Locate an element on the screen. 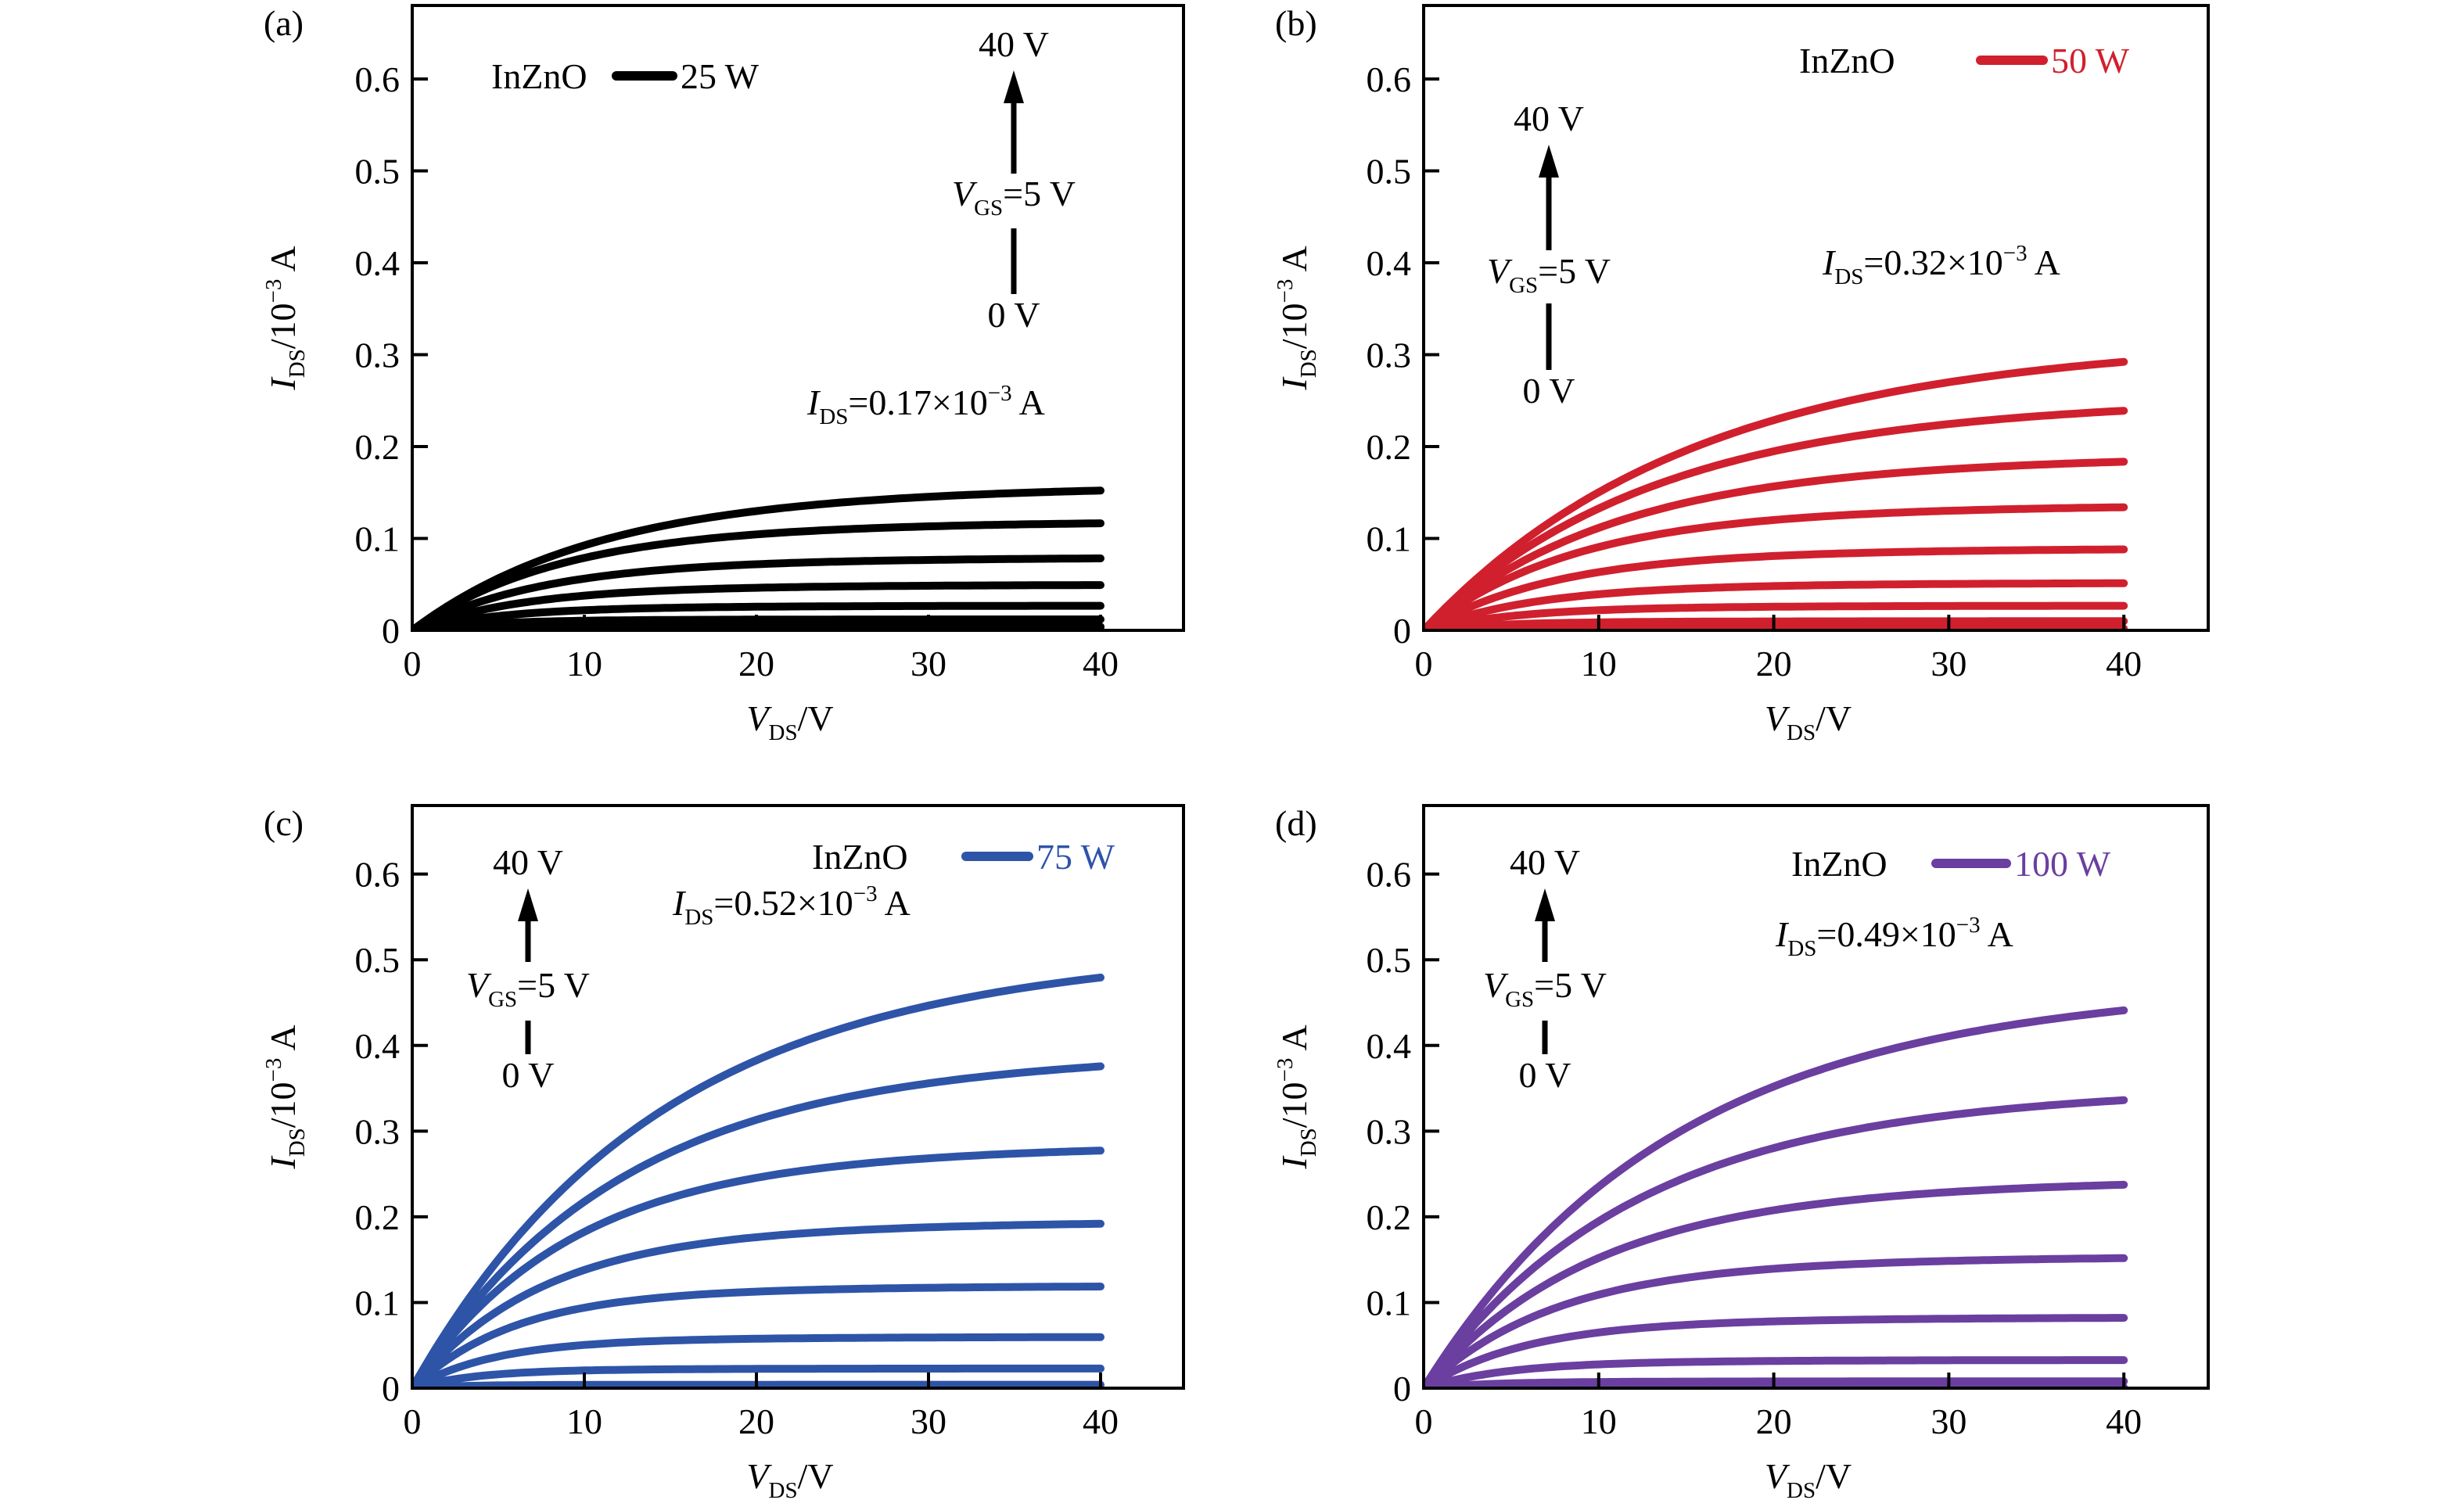 The height and width of the screenshot is (1500, 2464). legend-label: 100 W is located at coordinates (2062, 864).